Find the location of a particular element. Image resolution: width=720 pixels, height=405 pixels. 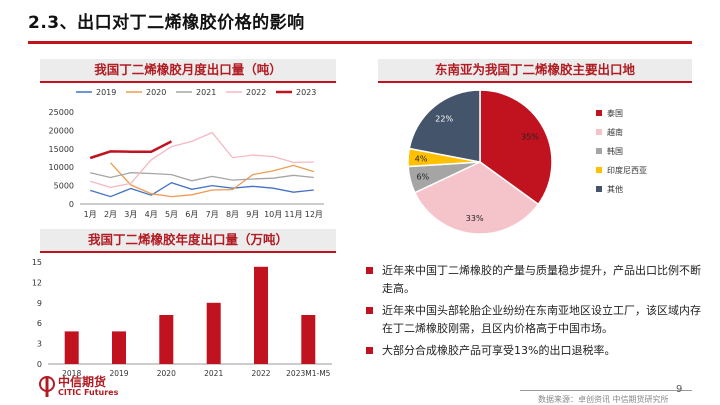

x-tick-label: 10月 is located at coordinates (273, 214).